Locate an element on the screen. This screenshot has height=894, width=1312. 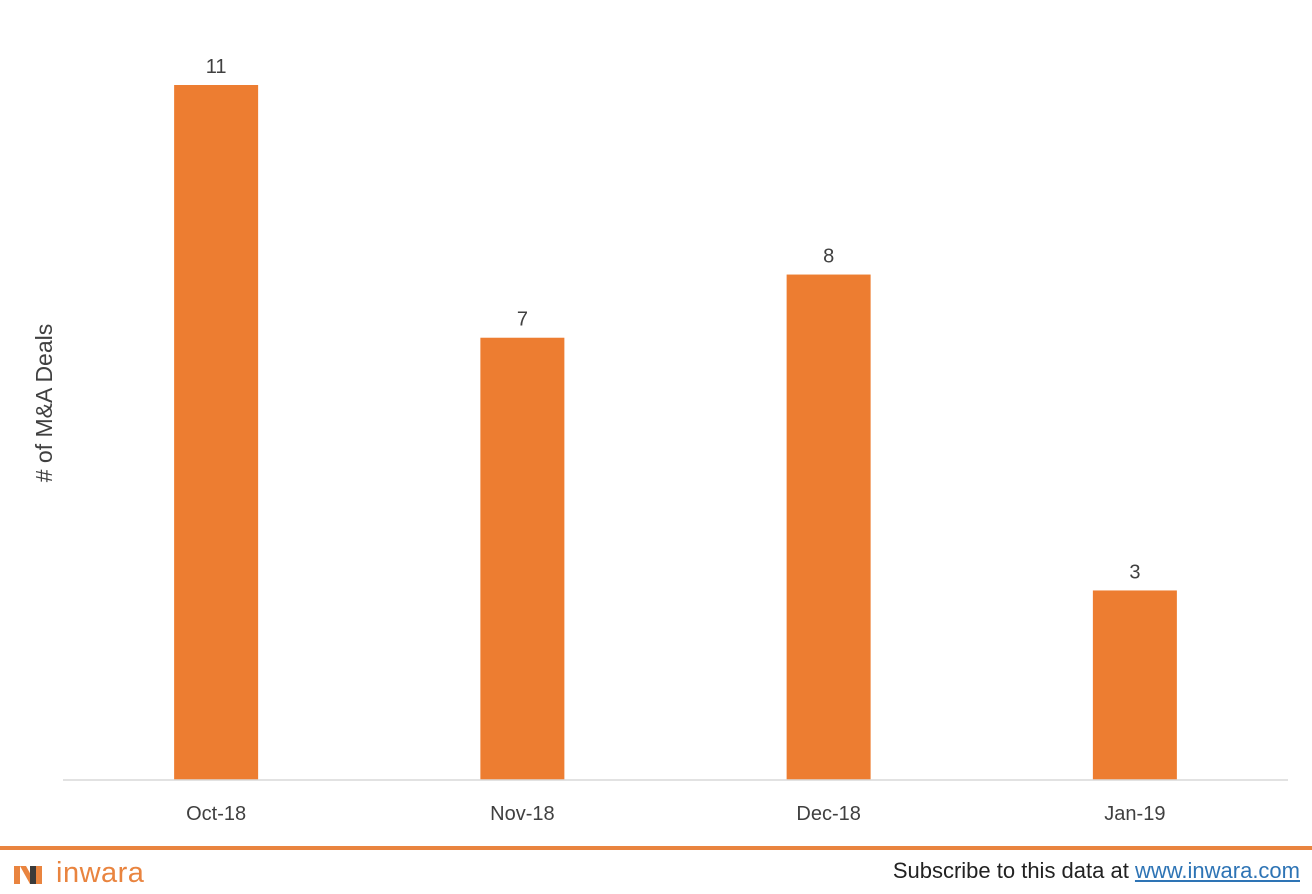
inwara-logo-icon is located at coordinates (28, 875).